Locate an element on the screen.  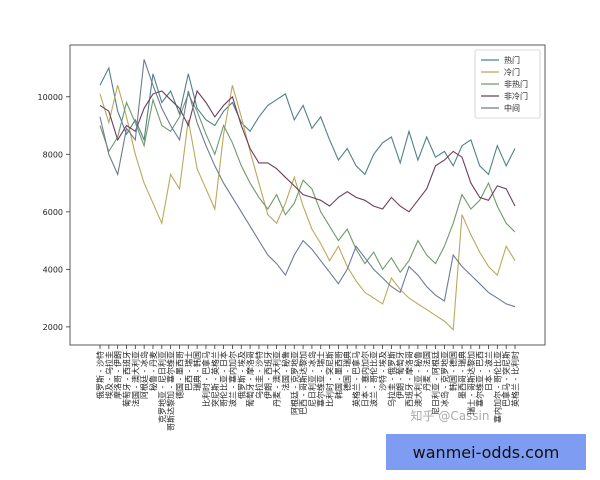
legend-label: 中间 is located at coordinates (512, 108).